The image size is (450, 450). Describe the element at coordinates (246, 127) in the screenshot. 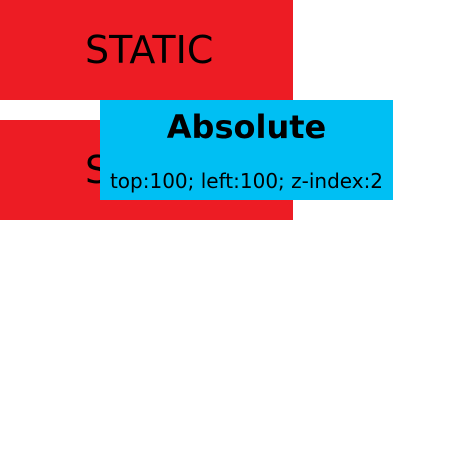

I see `absolute-box-title: Absolute` at that location.